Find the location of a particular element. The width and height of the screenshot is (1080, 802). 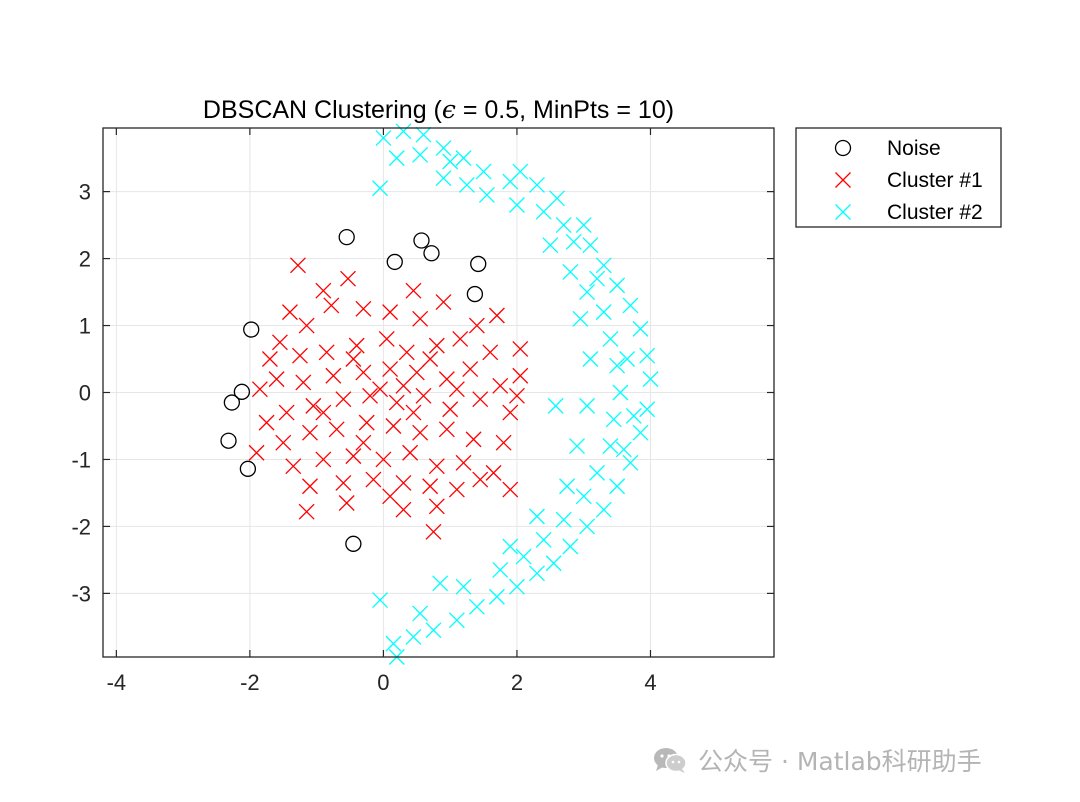

legend-item: Cluster #2 is located at coordinates (909, 212).